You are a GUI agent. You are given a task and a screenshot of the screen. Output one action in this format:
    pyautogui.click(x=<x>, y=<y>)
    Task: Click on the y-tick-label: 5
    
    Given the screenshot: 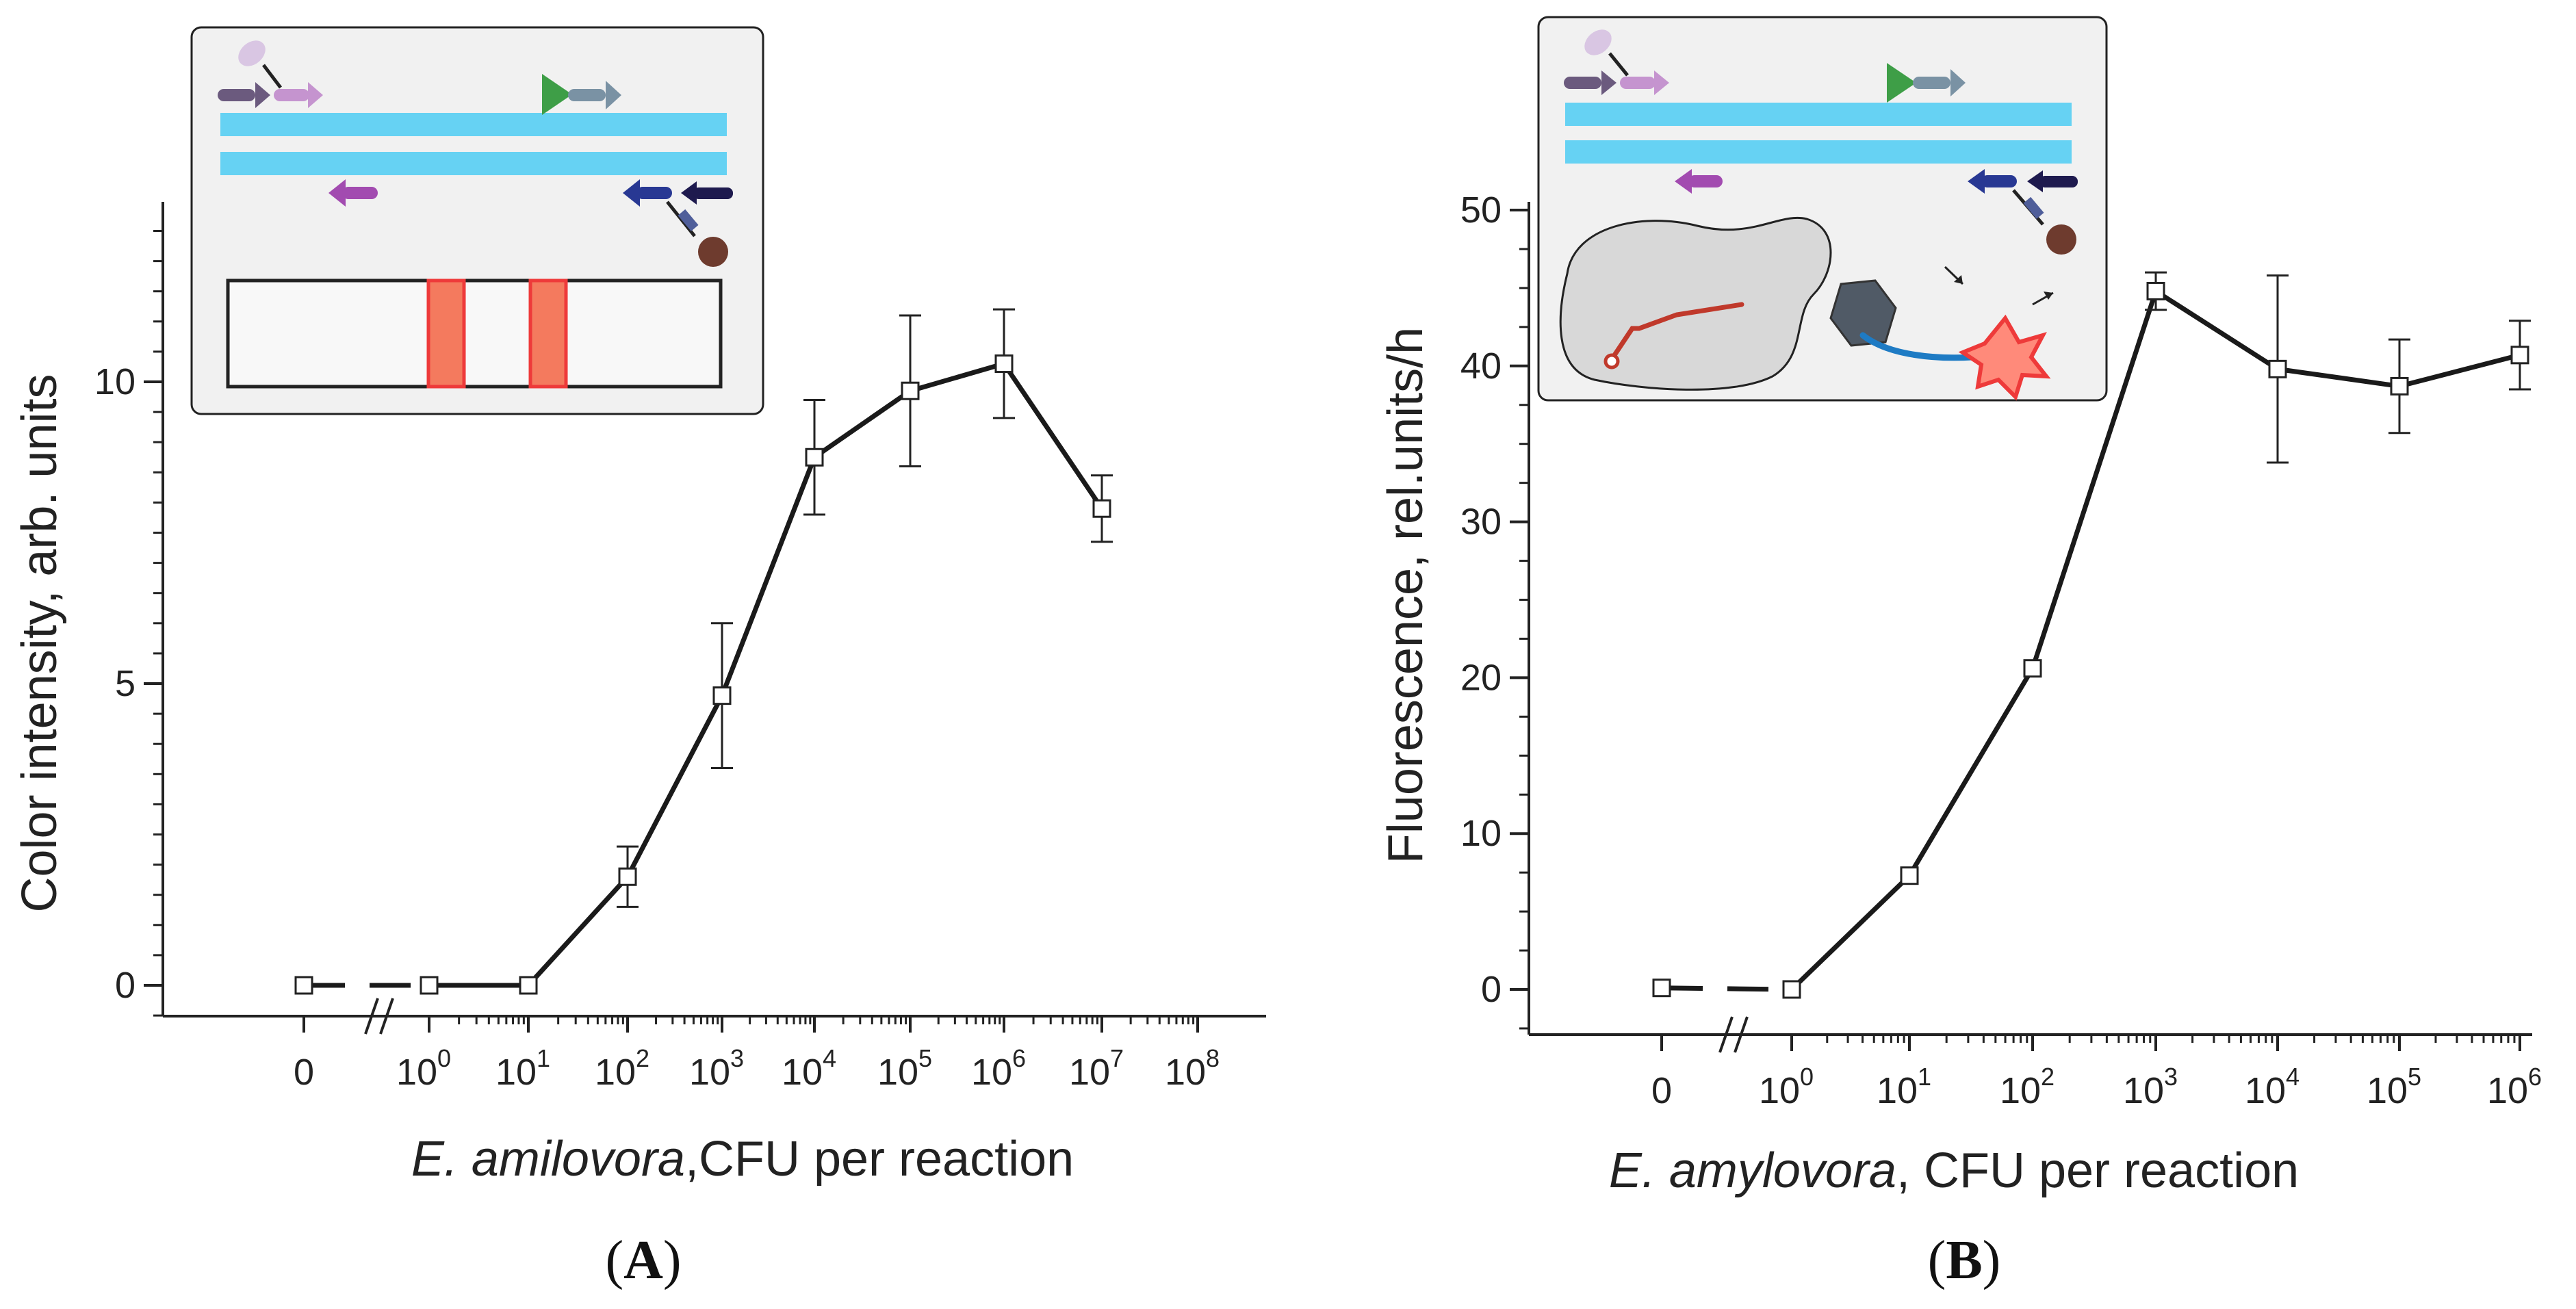 What is the action you would take?
    pyautogui.click(x=126, y=683)
    